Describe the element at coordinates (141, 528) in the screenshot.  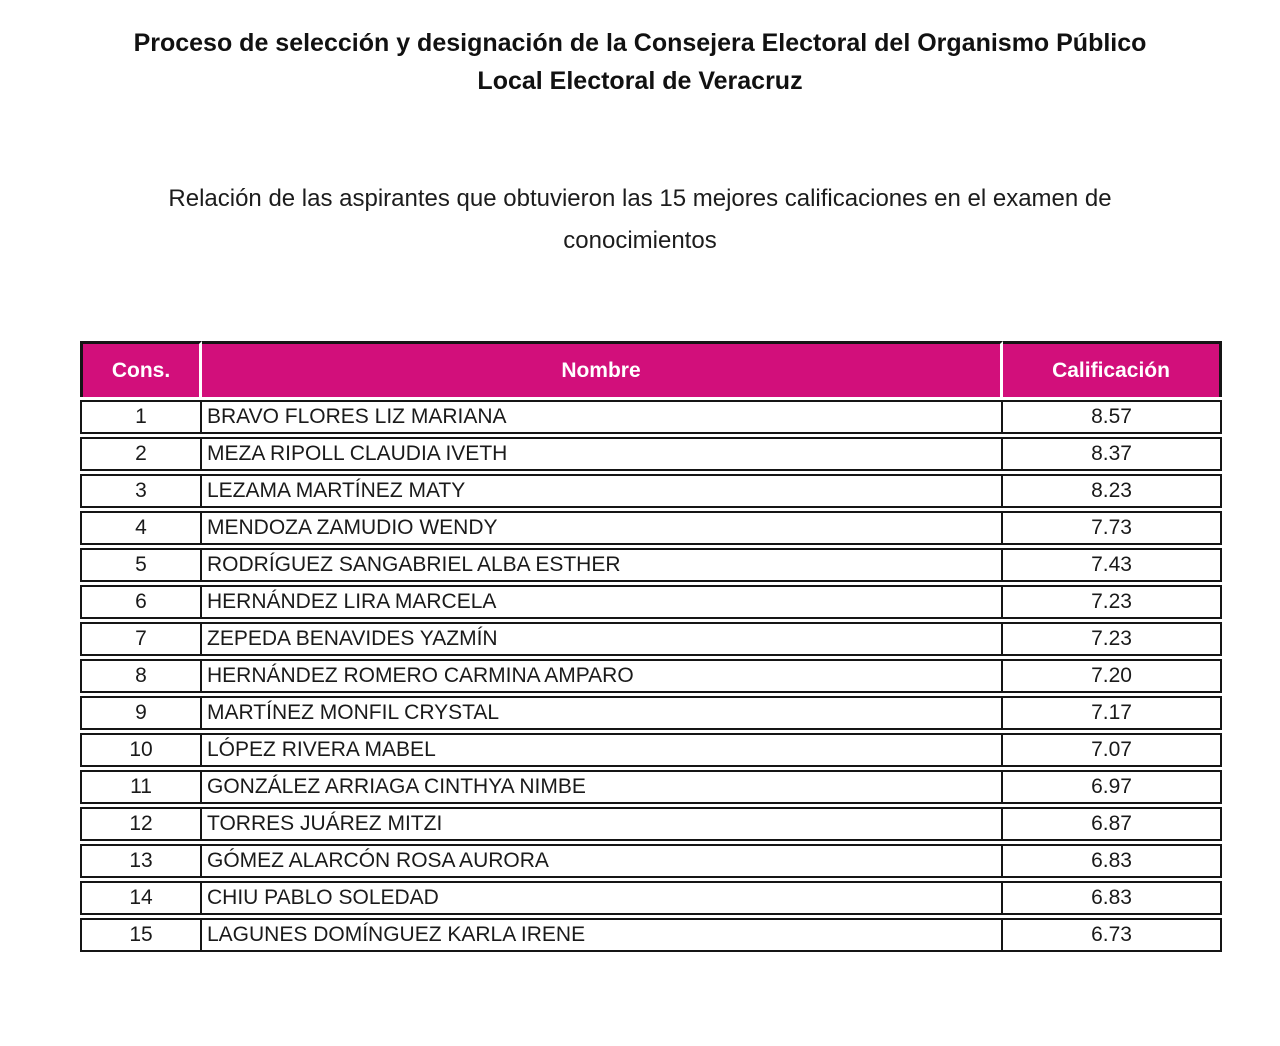
I see `row-cons: 4` at that location.